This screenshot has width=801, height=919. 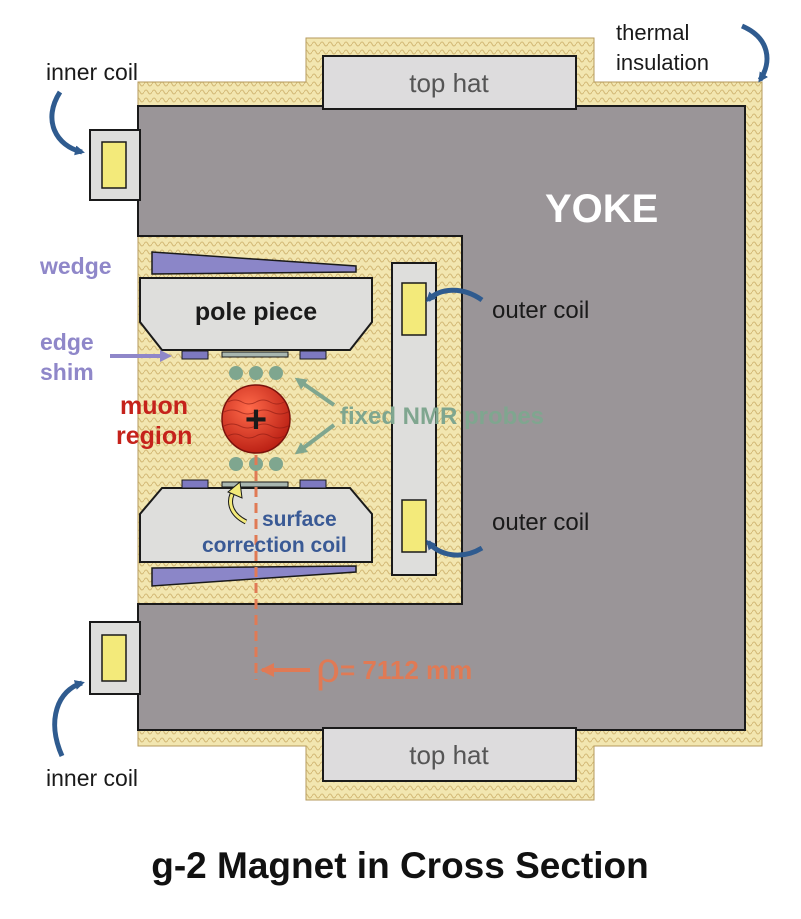 I want to click on muon-beam, so click(x=256, y=419).